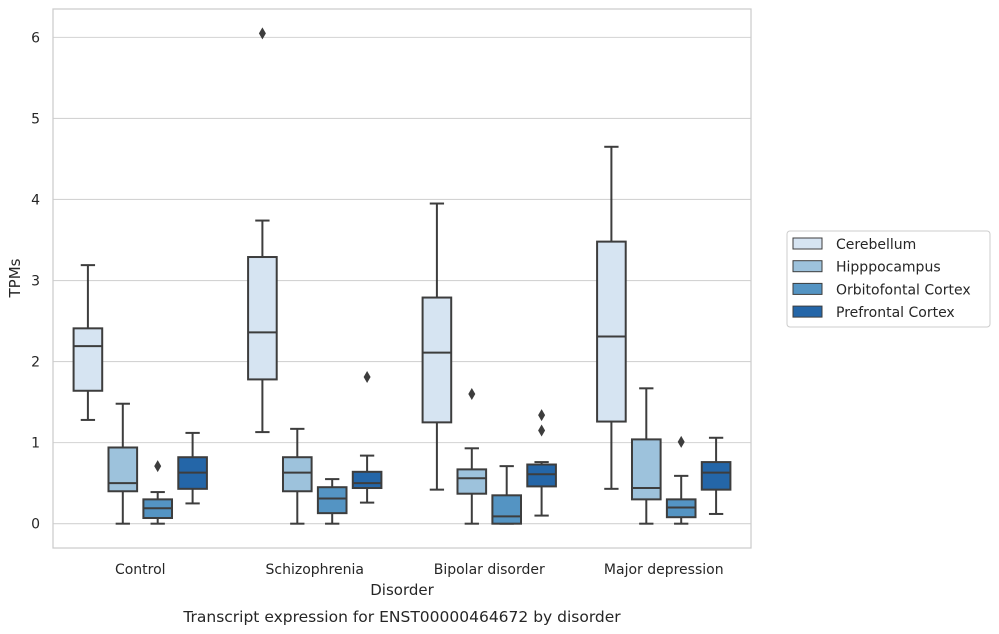 The width and height of the screenshot is (999, 634). I want to click on y-axis-label: TPMs, so click(15, 278).